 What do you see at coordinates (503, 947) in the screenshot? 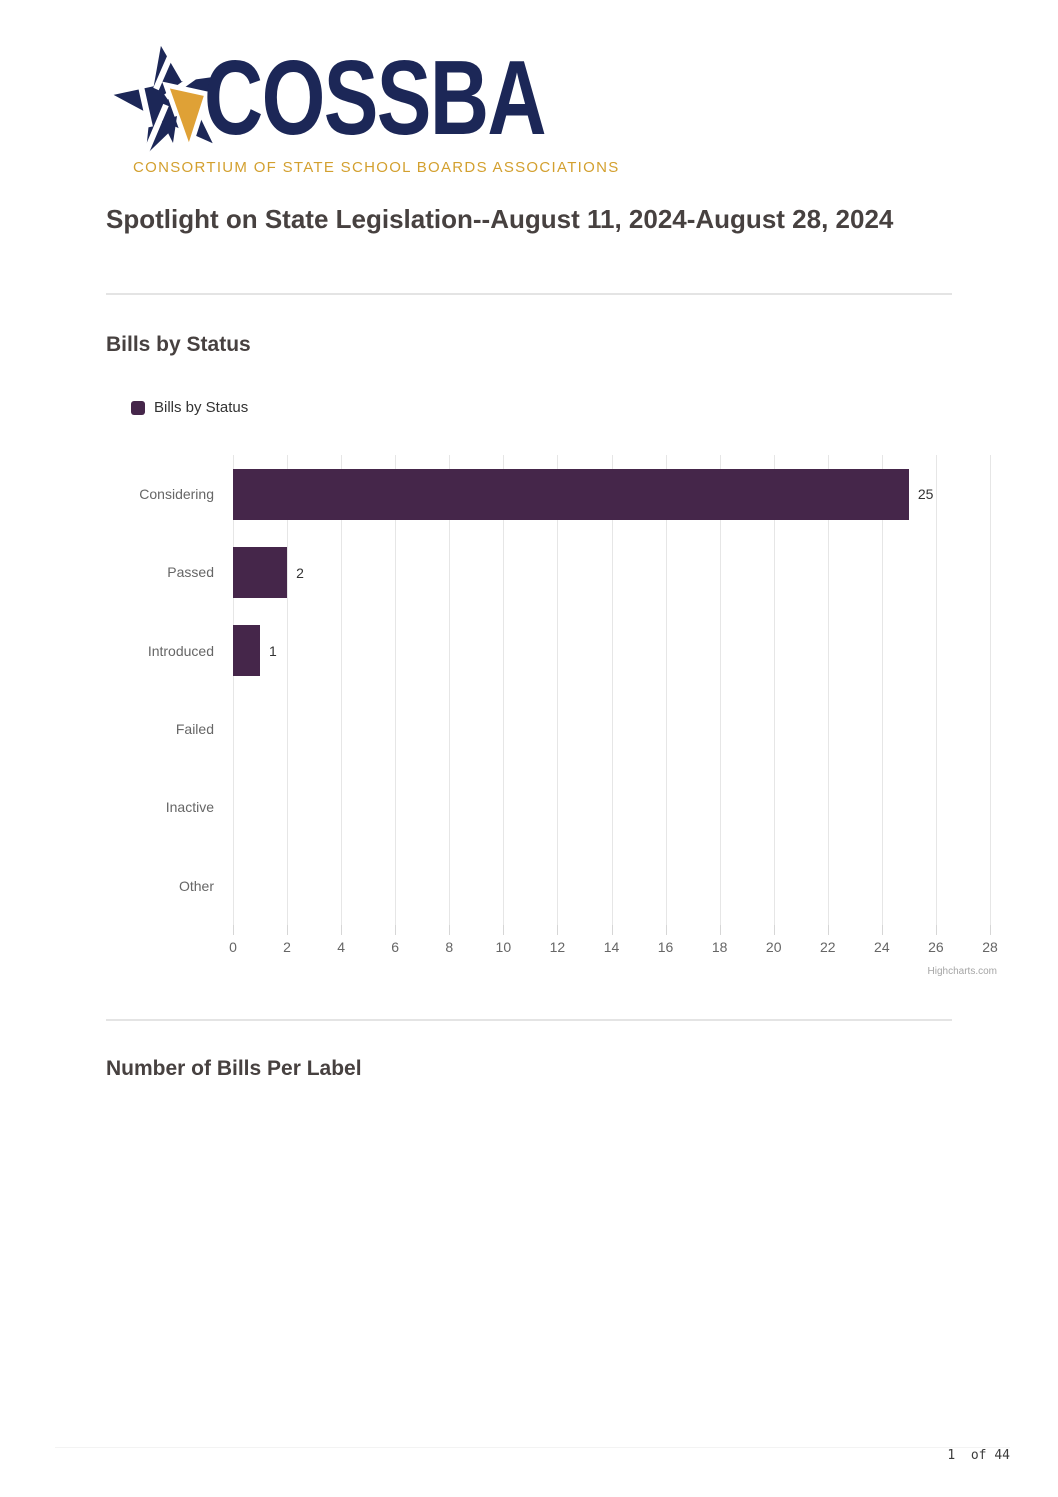
I see `x-axis-label: 10` at bounding box center [503, 947].